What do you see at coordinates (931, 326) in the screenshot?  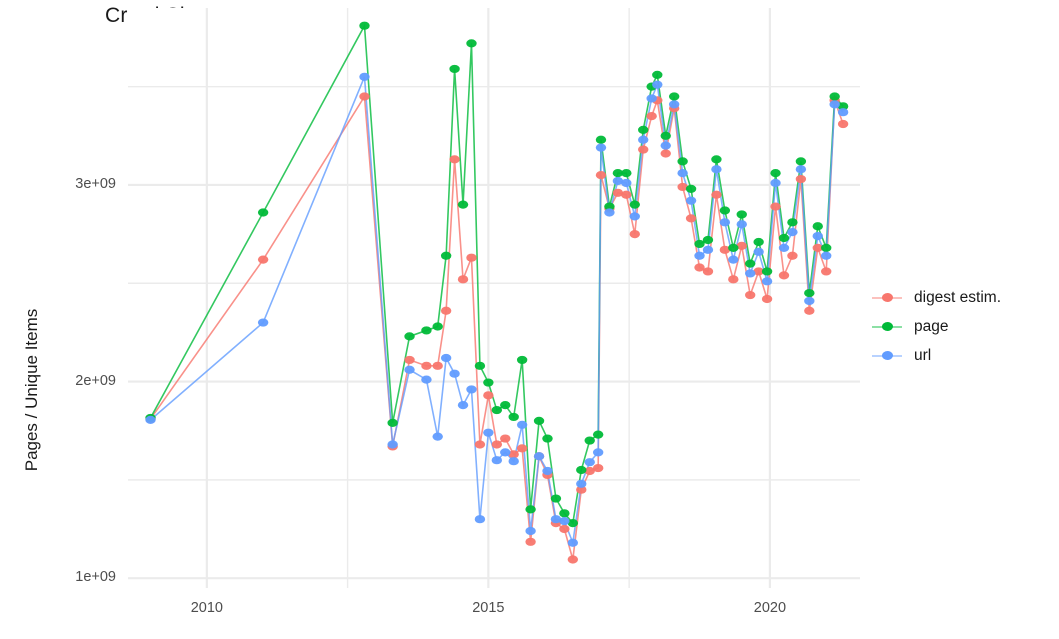 I see `legend-label-page: page` at bounding box center [931, 326].